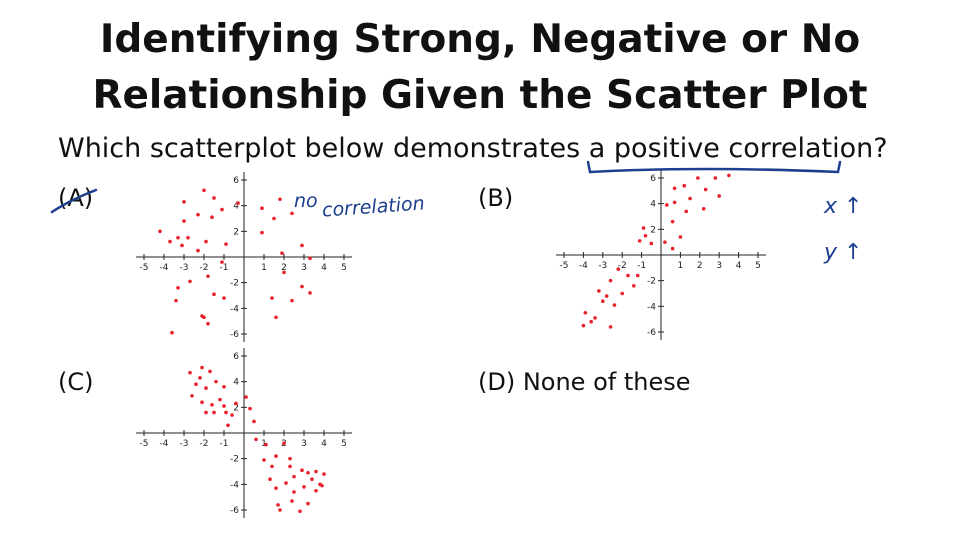 This screenshot has width=960, height=540. Describe the element at coordinates (653, 205) in the screenshot. I see `y-tick-label-b: 4` at that location.